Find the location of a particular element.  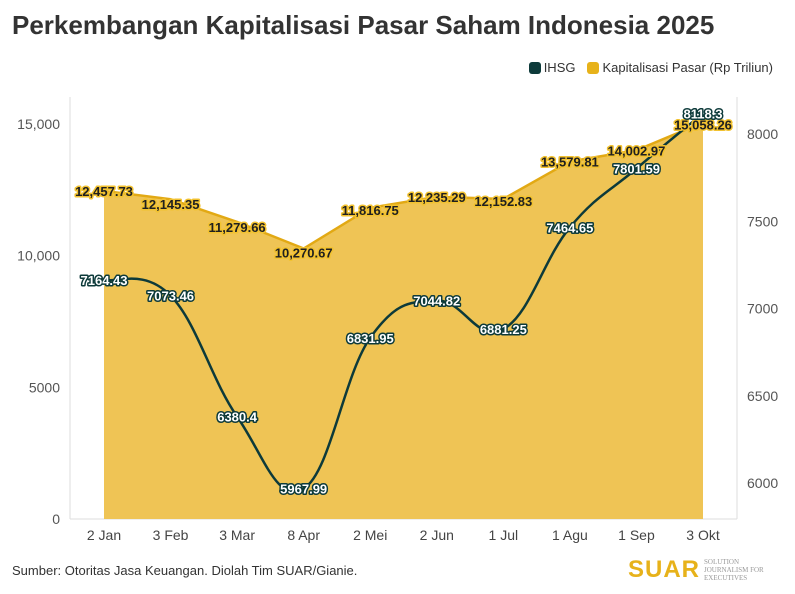

data-label-ihsg: 8118.3 is located at coordinates (702, 113).